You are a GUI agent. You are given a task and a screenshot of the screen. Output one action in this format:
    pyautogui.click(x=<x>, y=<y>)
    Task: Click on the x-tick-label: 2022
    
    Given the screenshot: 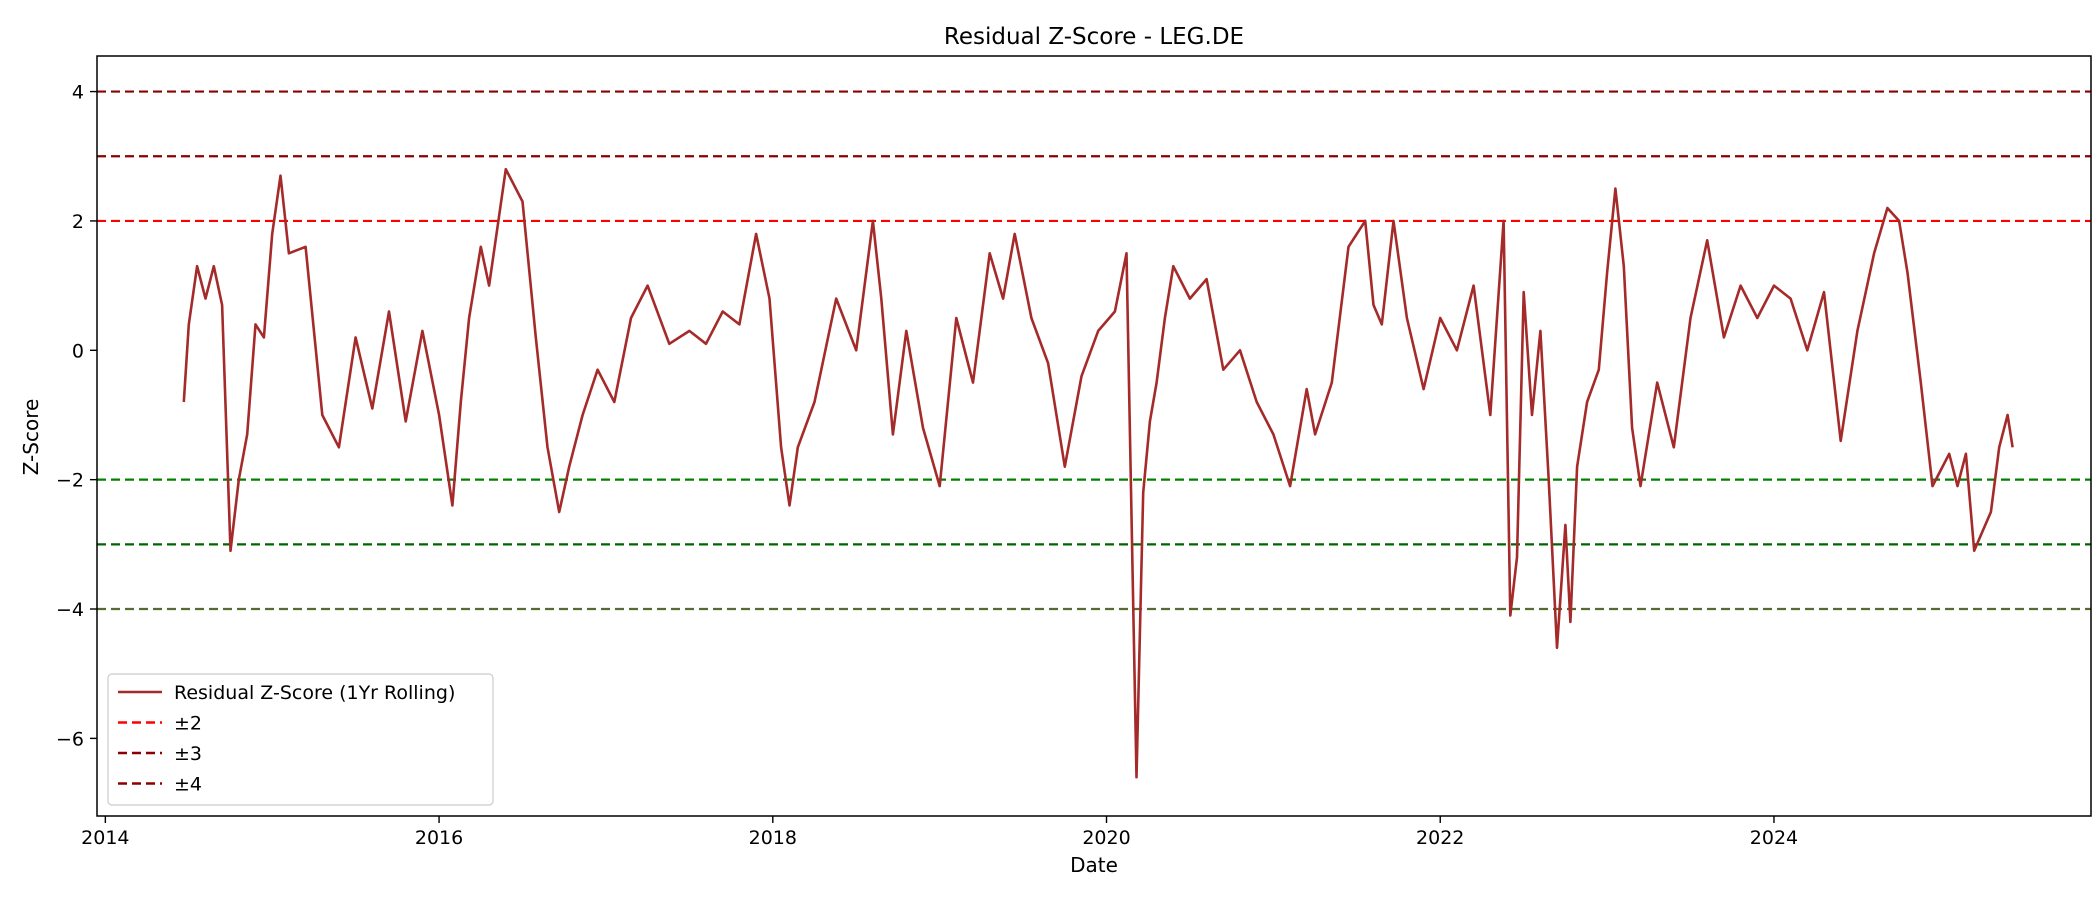 What is the action you would take?
    pyautogui.click(x=1440, y=838)
    